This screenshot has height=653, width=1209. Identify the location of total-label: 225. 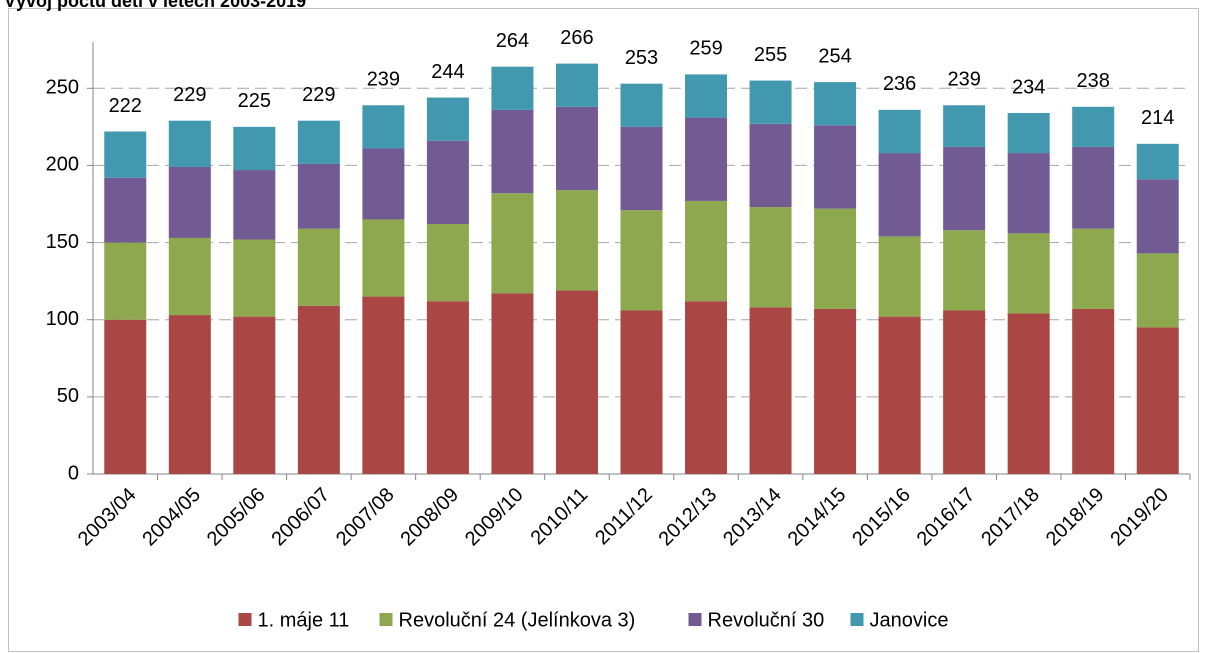
(254, 101).